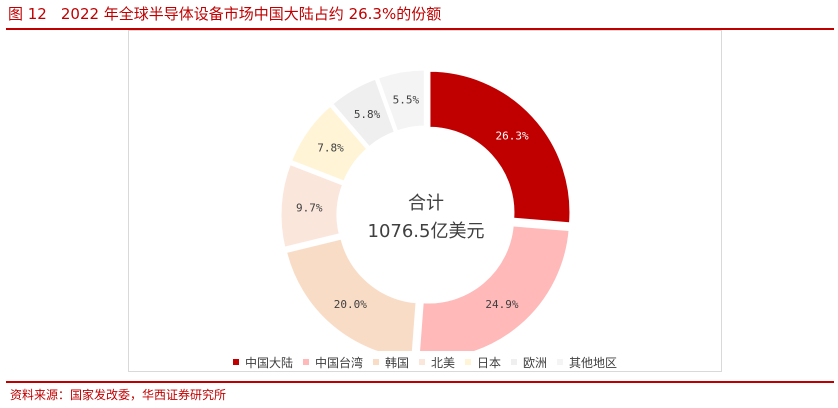  What do you see at coordinates (442, 362) in the screenshot?
I see `legend-label-3: 北美` at bounding box center [442, 362].